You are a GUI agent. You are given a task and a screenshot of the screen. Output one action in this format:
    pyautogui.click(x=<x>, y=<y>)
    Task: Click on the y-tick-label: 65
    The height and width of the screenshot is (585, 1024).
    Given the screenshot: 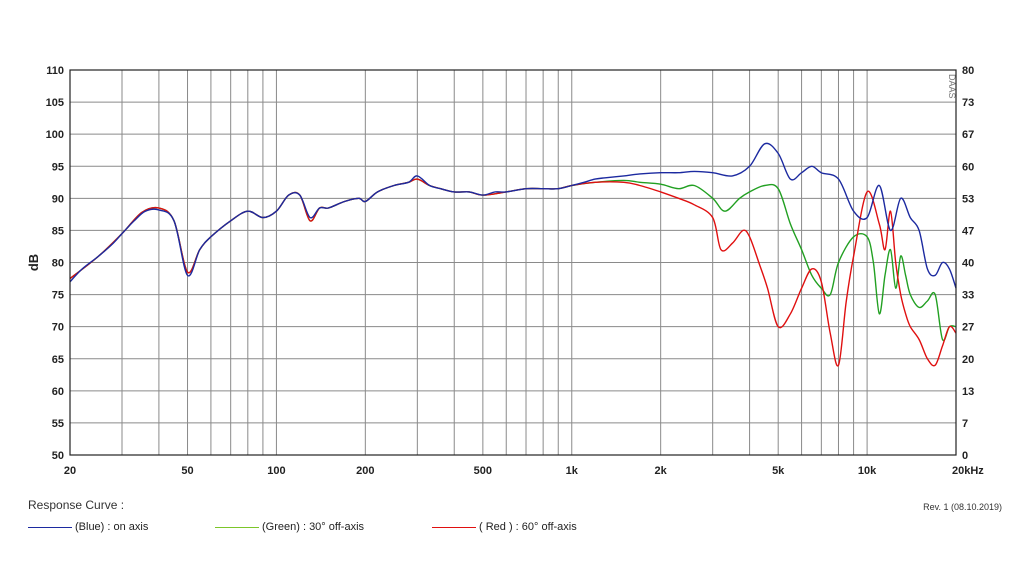 What is the action you would take?
    pyautogui.click(x=58, y=360)
    